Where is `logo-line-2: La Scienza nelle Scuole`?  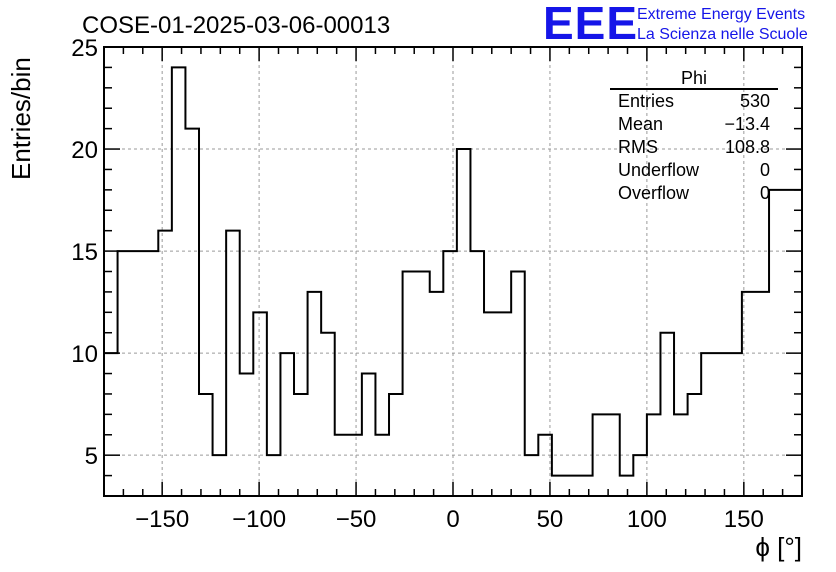 logo-line-2: La Scienza nelle Scuole is located at coordinates (722, 34).